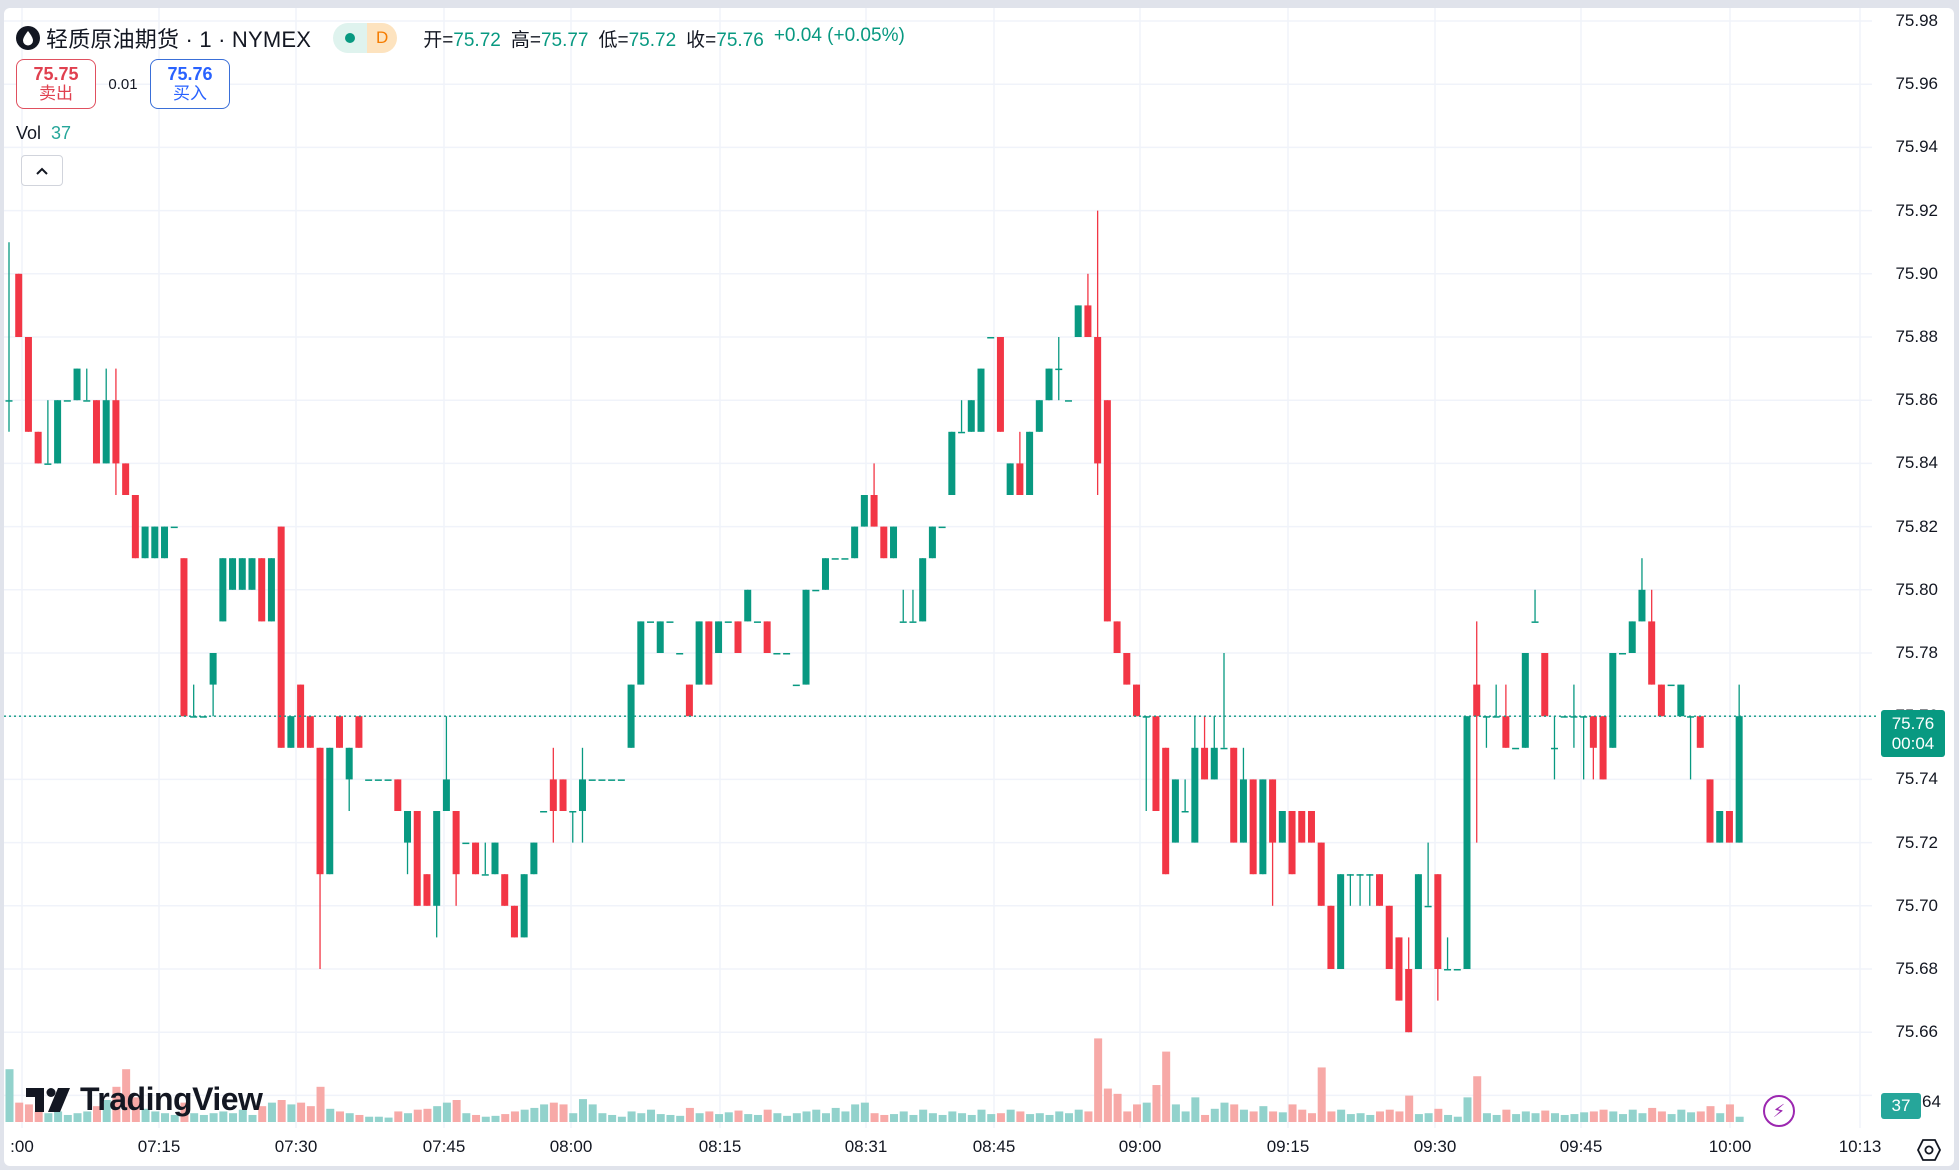  What do you see at coordinates (1916, 20) in the screenshot?
I see `price-axis-label: 75.98` at bounding box center [1916, 20].